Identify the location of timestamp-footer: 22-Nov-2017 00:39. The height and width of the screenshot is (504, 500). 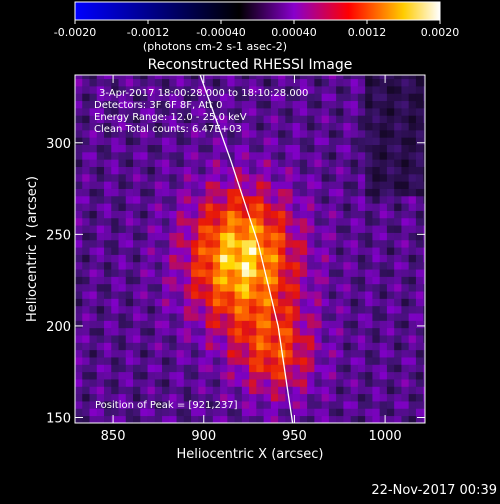
(434, 490).